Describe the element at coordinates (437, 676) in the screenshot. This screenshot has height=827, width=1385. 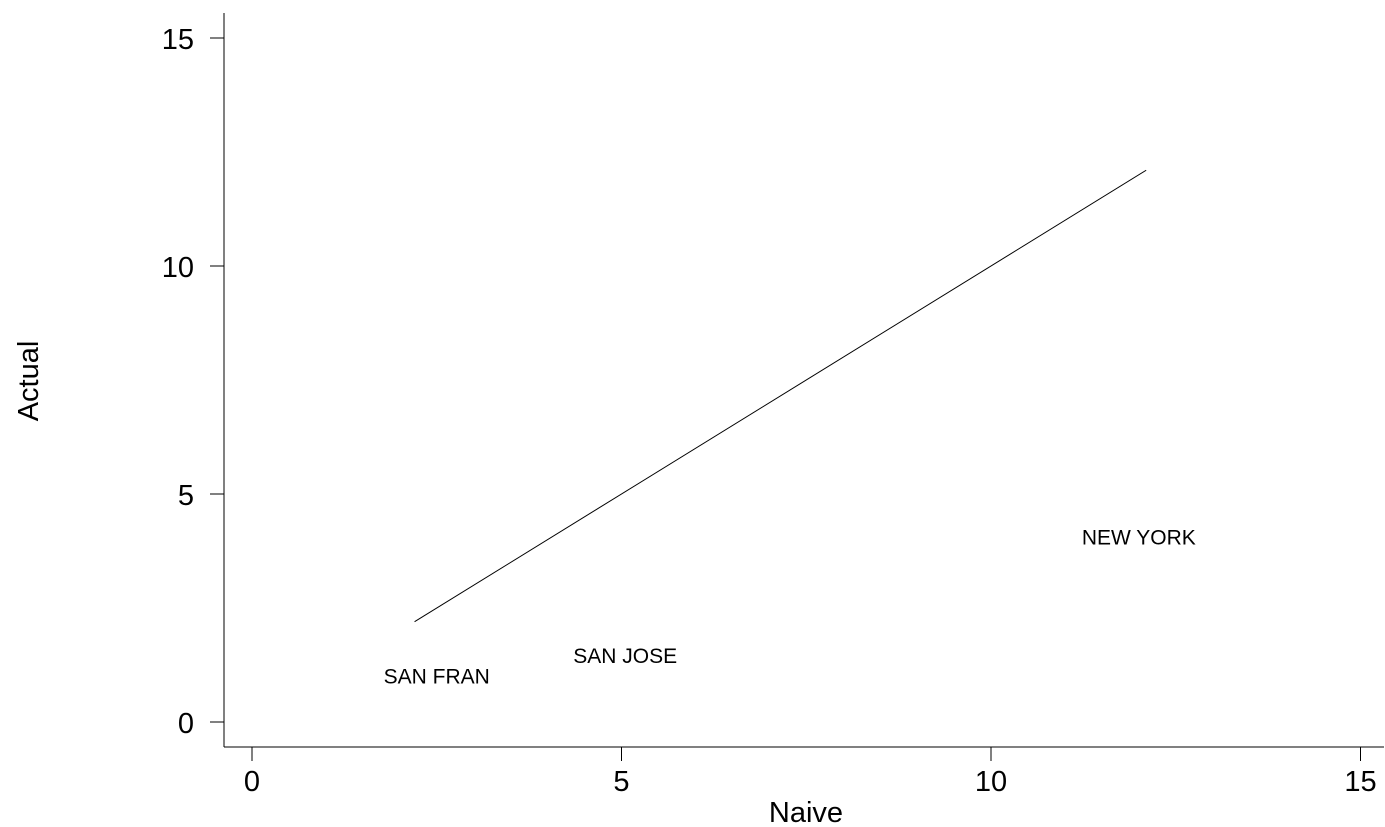
I see `point-label: SAN FRAN` at that location.